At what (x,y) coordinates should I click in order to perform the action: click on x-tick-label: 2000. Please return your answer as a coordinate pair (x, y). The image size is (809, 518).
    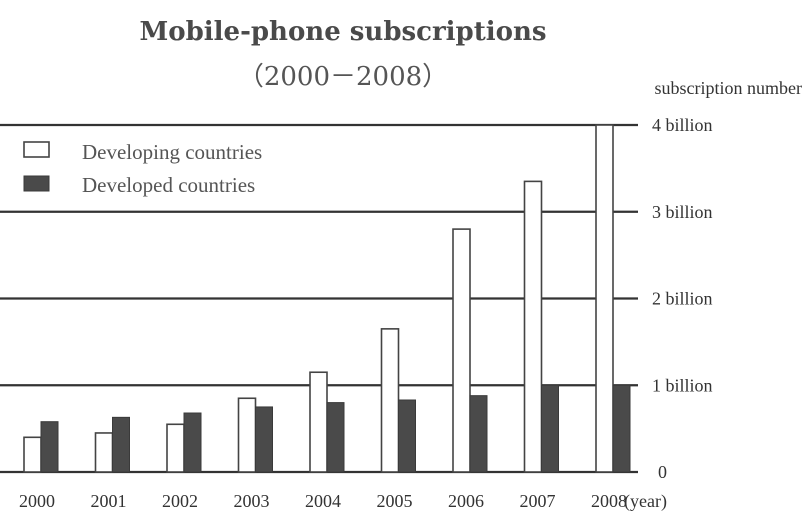
    Looking at the image, I should click on (37, 501).